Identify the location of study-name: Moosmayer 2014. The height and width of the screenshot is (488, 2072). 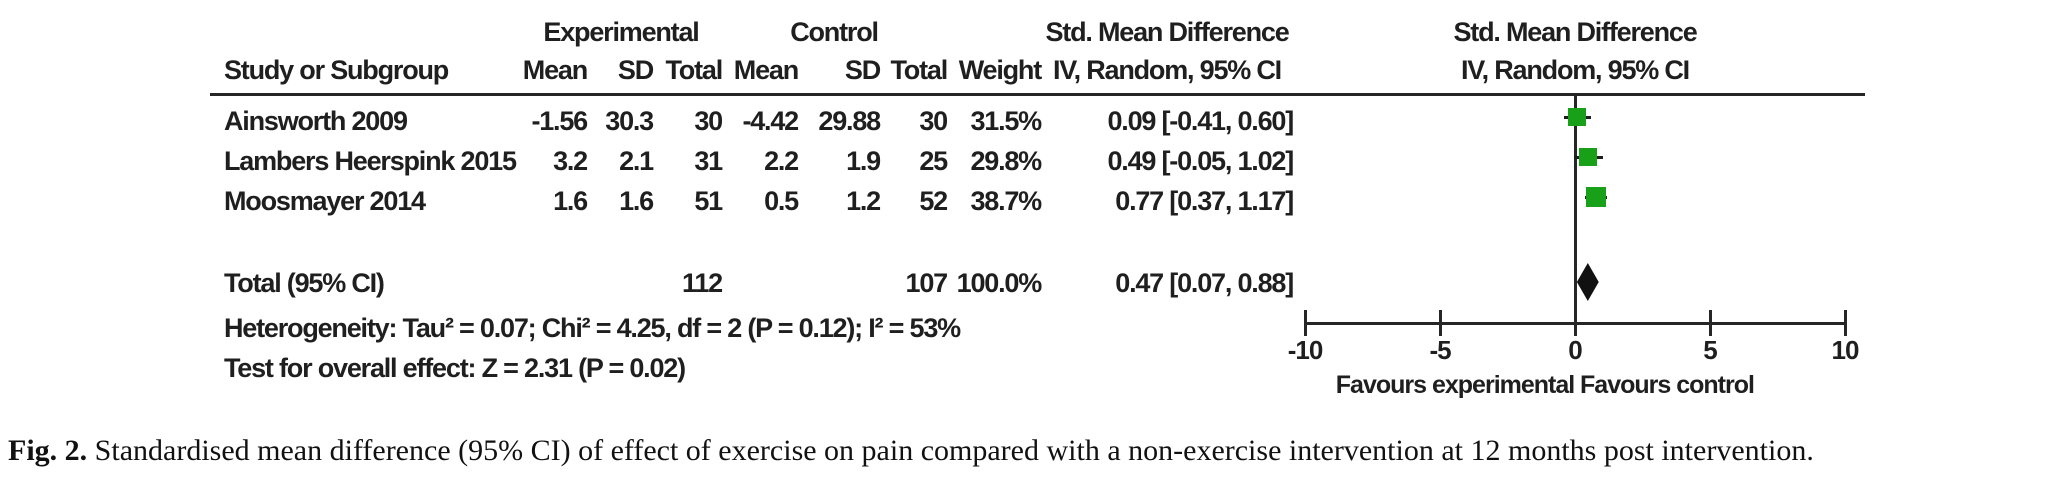
(325, 200).